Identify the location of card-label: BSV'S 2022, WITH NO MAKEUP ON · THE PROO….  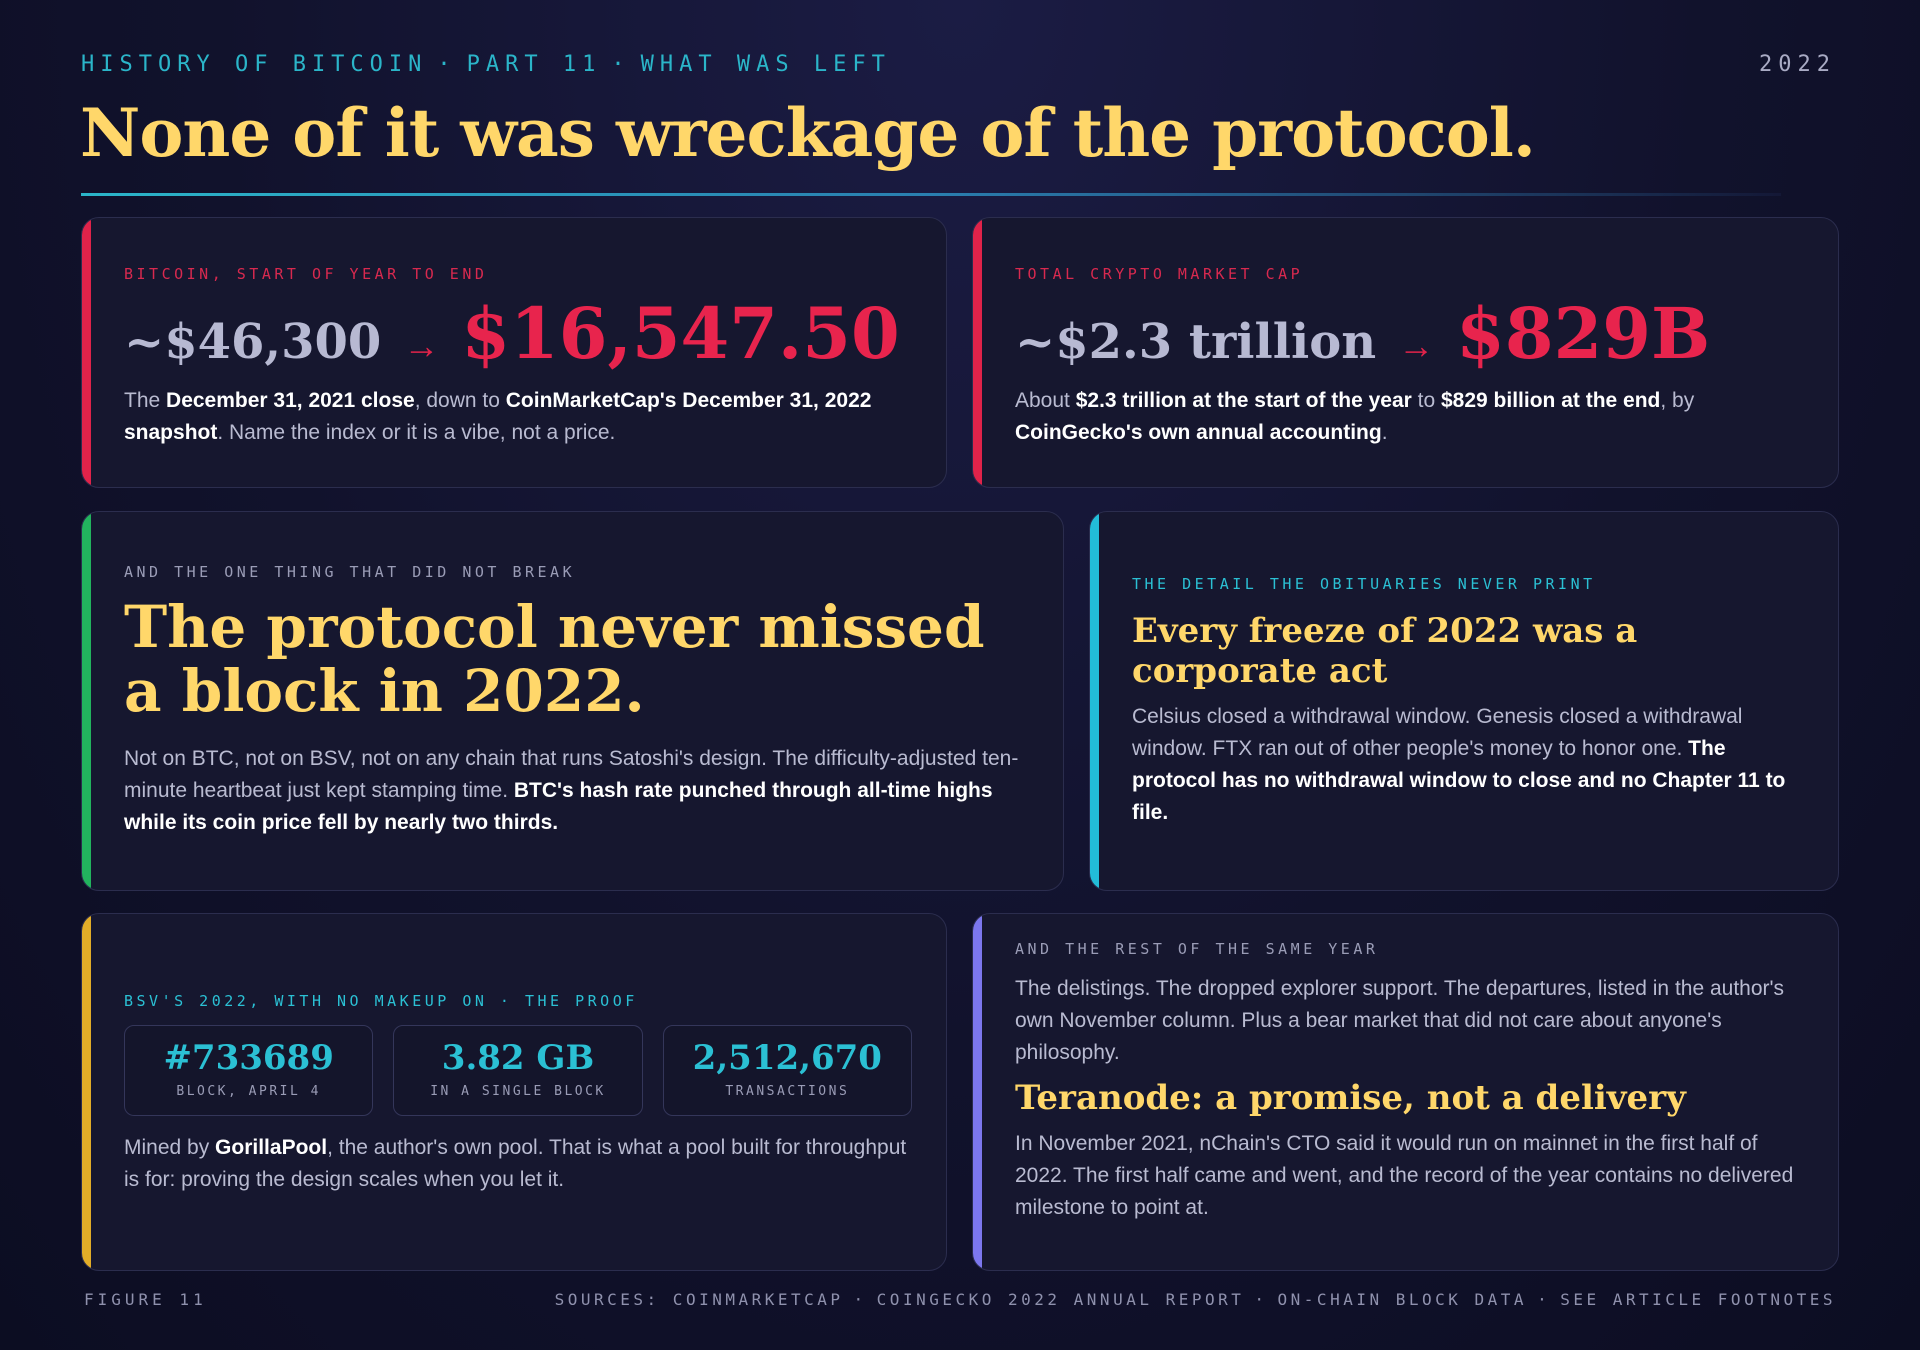
(381, 1001).